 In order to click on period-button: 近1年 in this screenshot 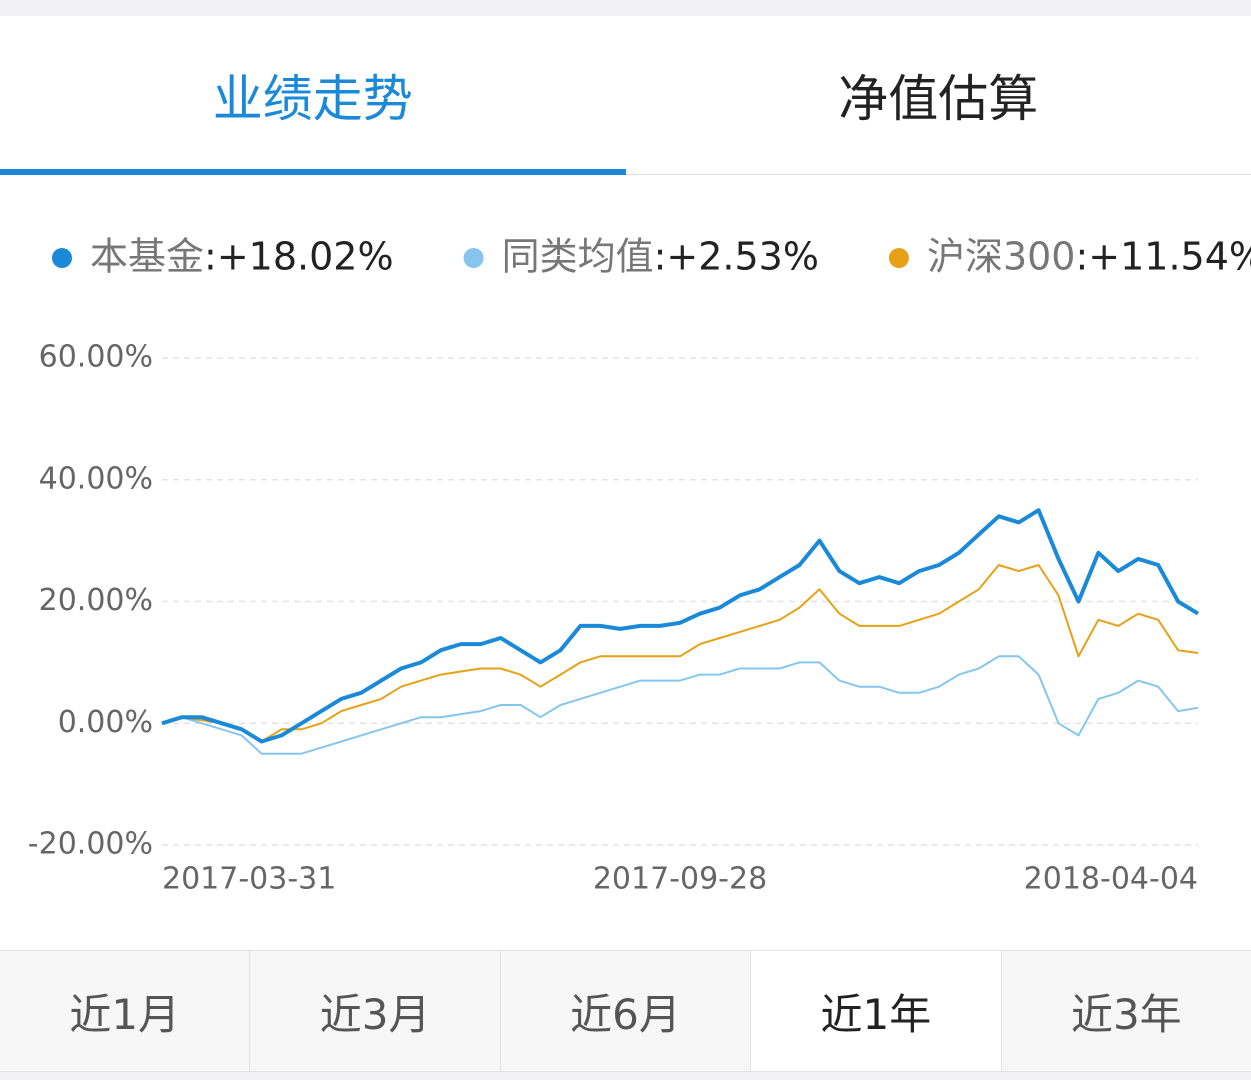, I will do `click(875, 1011)`.